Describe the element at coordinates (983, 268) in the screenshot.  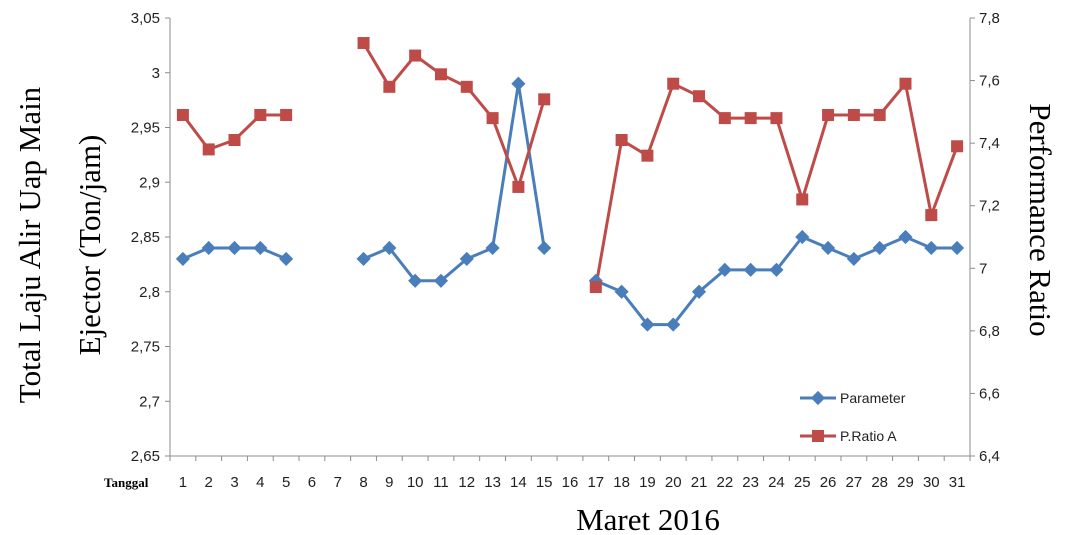
I see `y-right-tick-label: 7` at that location.